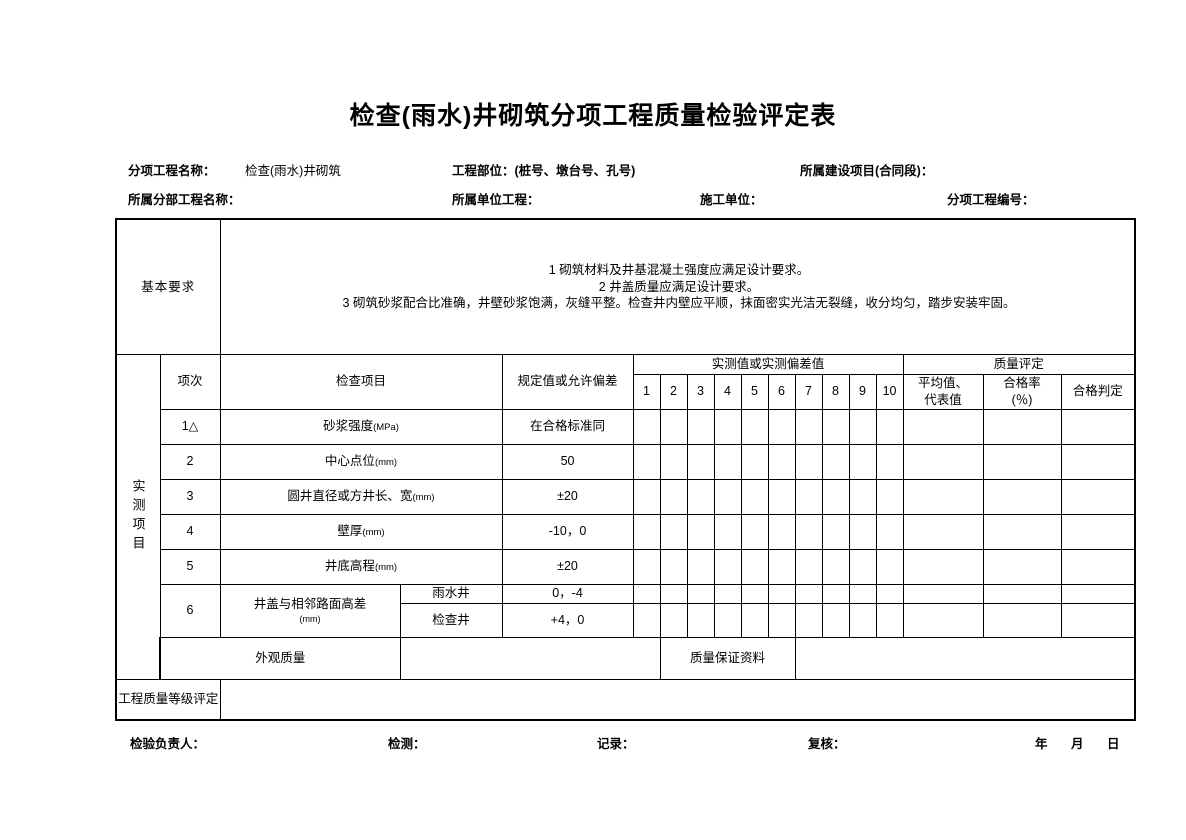 Image resolution: width=1186 pixels, height=840 pixels. I want to click on row-6a-average-value, so click(943, 593).